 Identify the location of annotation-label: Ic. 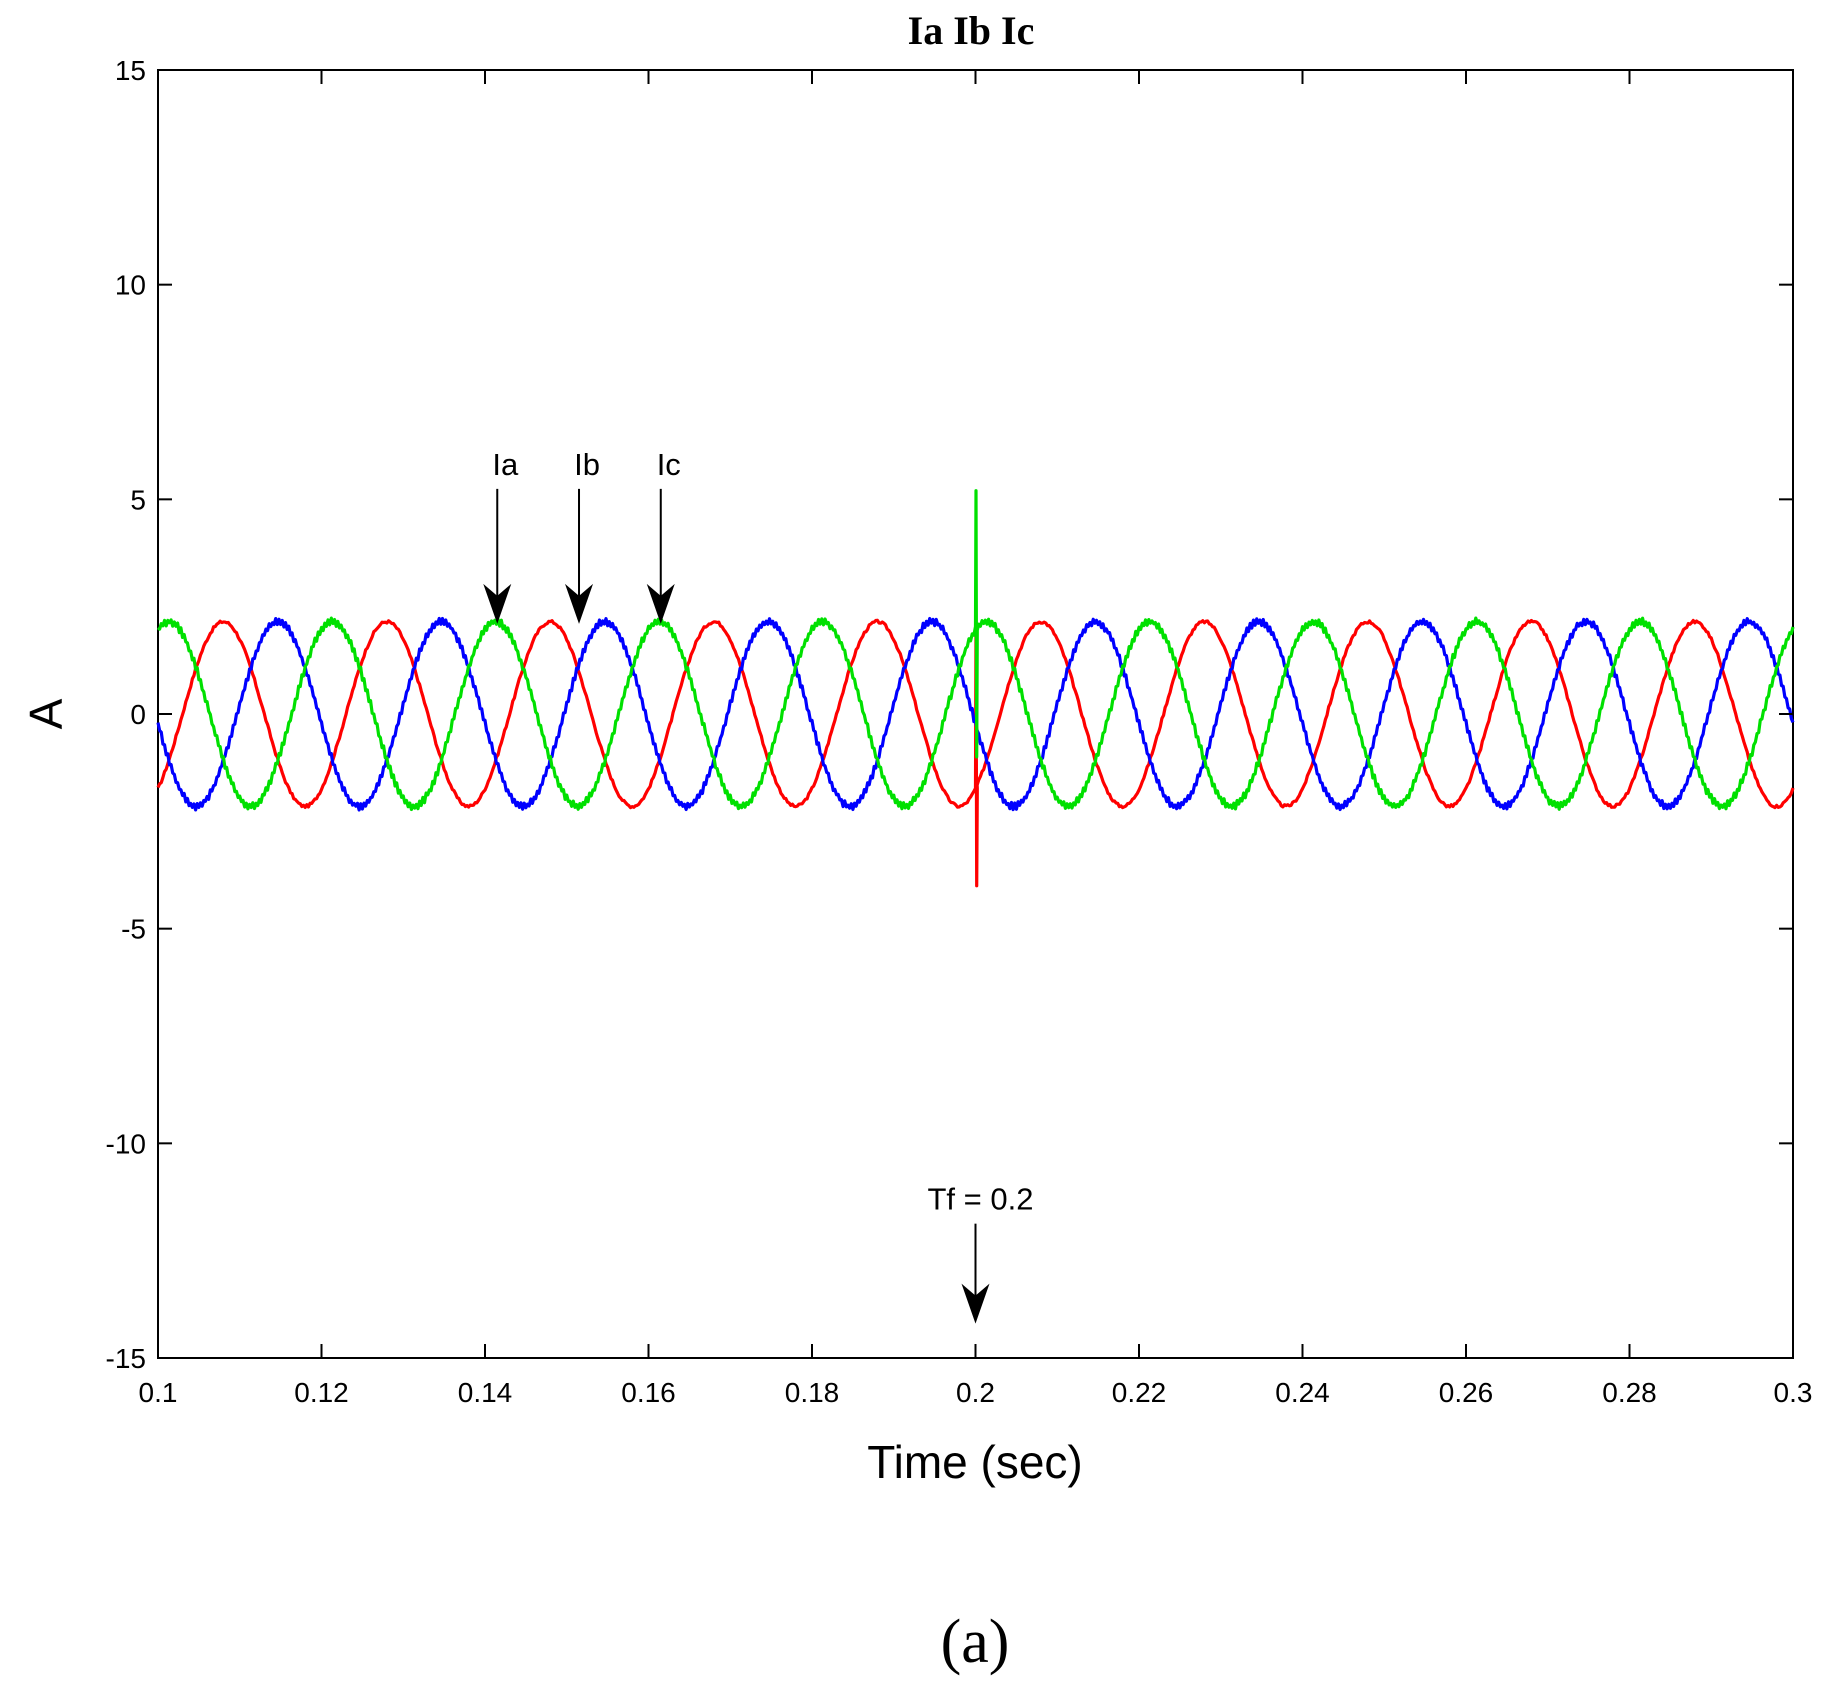
(669, 464).